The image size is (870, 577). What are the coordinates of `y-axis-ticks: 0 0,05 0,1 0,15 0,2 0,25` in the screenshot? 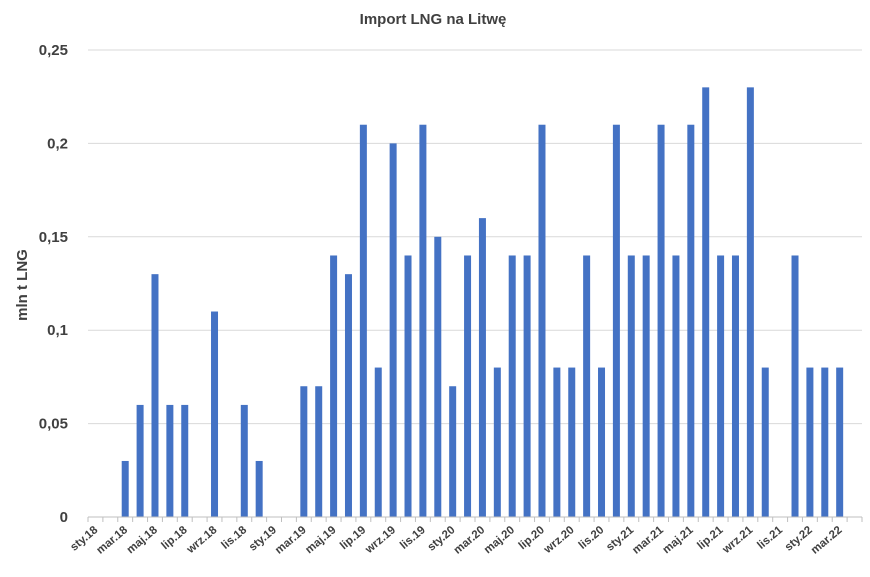 It's located at (53, 284).